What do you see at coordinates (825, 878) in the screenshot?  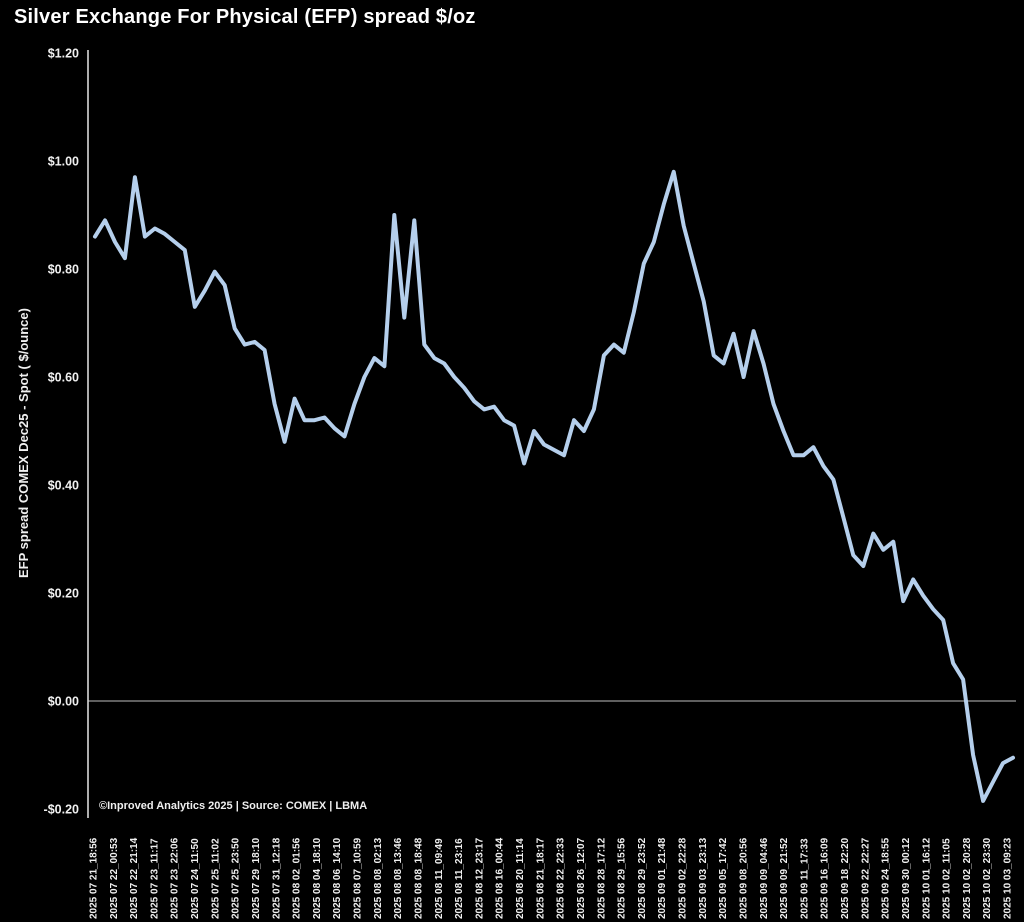 I see `x-tick-label: 2025 09 16_16:09` at bounding box center [825, 878].